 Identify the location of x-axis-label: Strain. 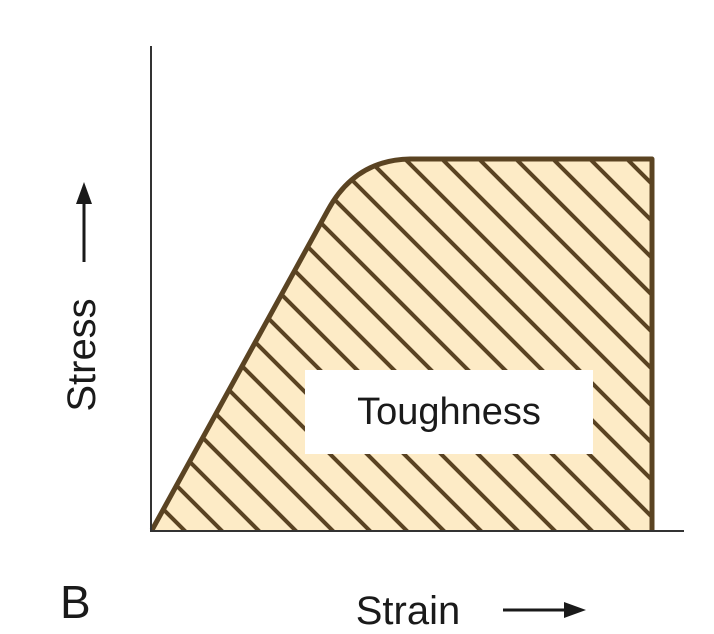
(408, 611).